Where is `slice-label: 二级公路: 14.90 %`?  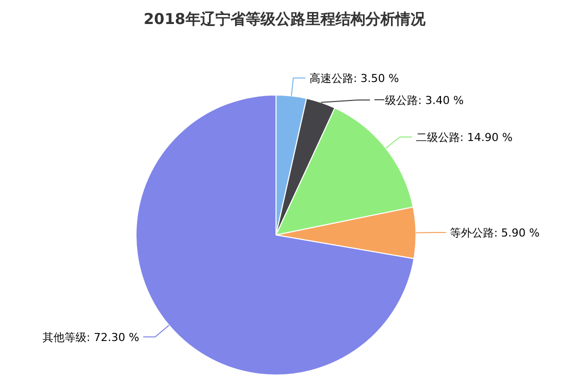
slice-label: 二级公路: 14.90 % is located at coordinates (464, 137).